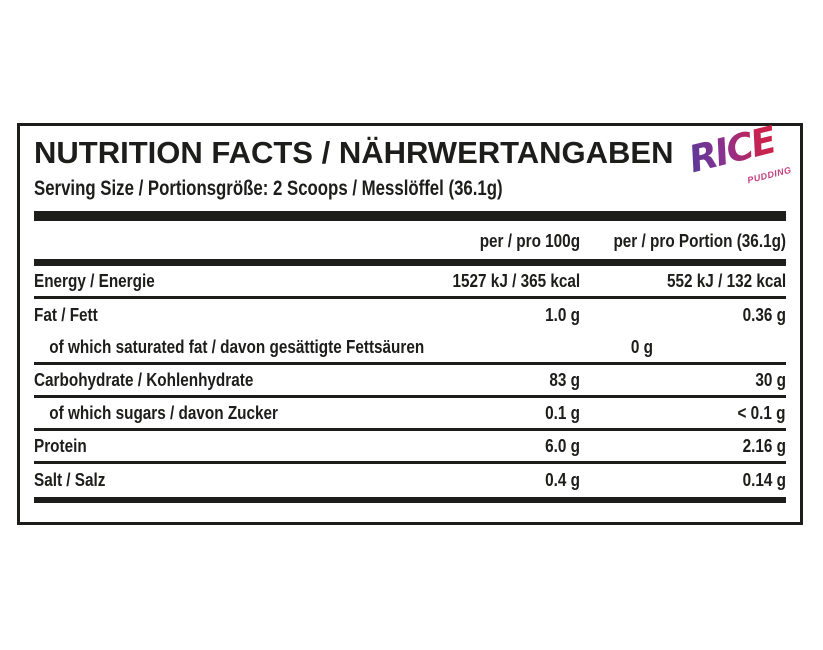 Image resolution: width=823 pixels, height=650 pixels. I want to click on top-divider-bar, so click(410, 216).